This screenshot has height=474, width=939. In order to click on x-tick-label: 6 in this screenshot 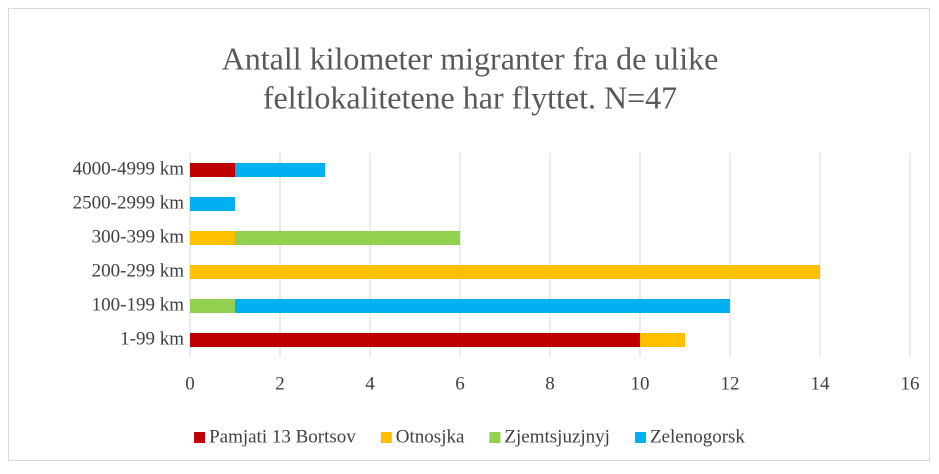, I will do `click(460, 383)`.